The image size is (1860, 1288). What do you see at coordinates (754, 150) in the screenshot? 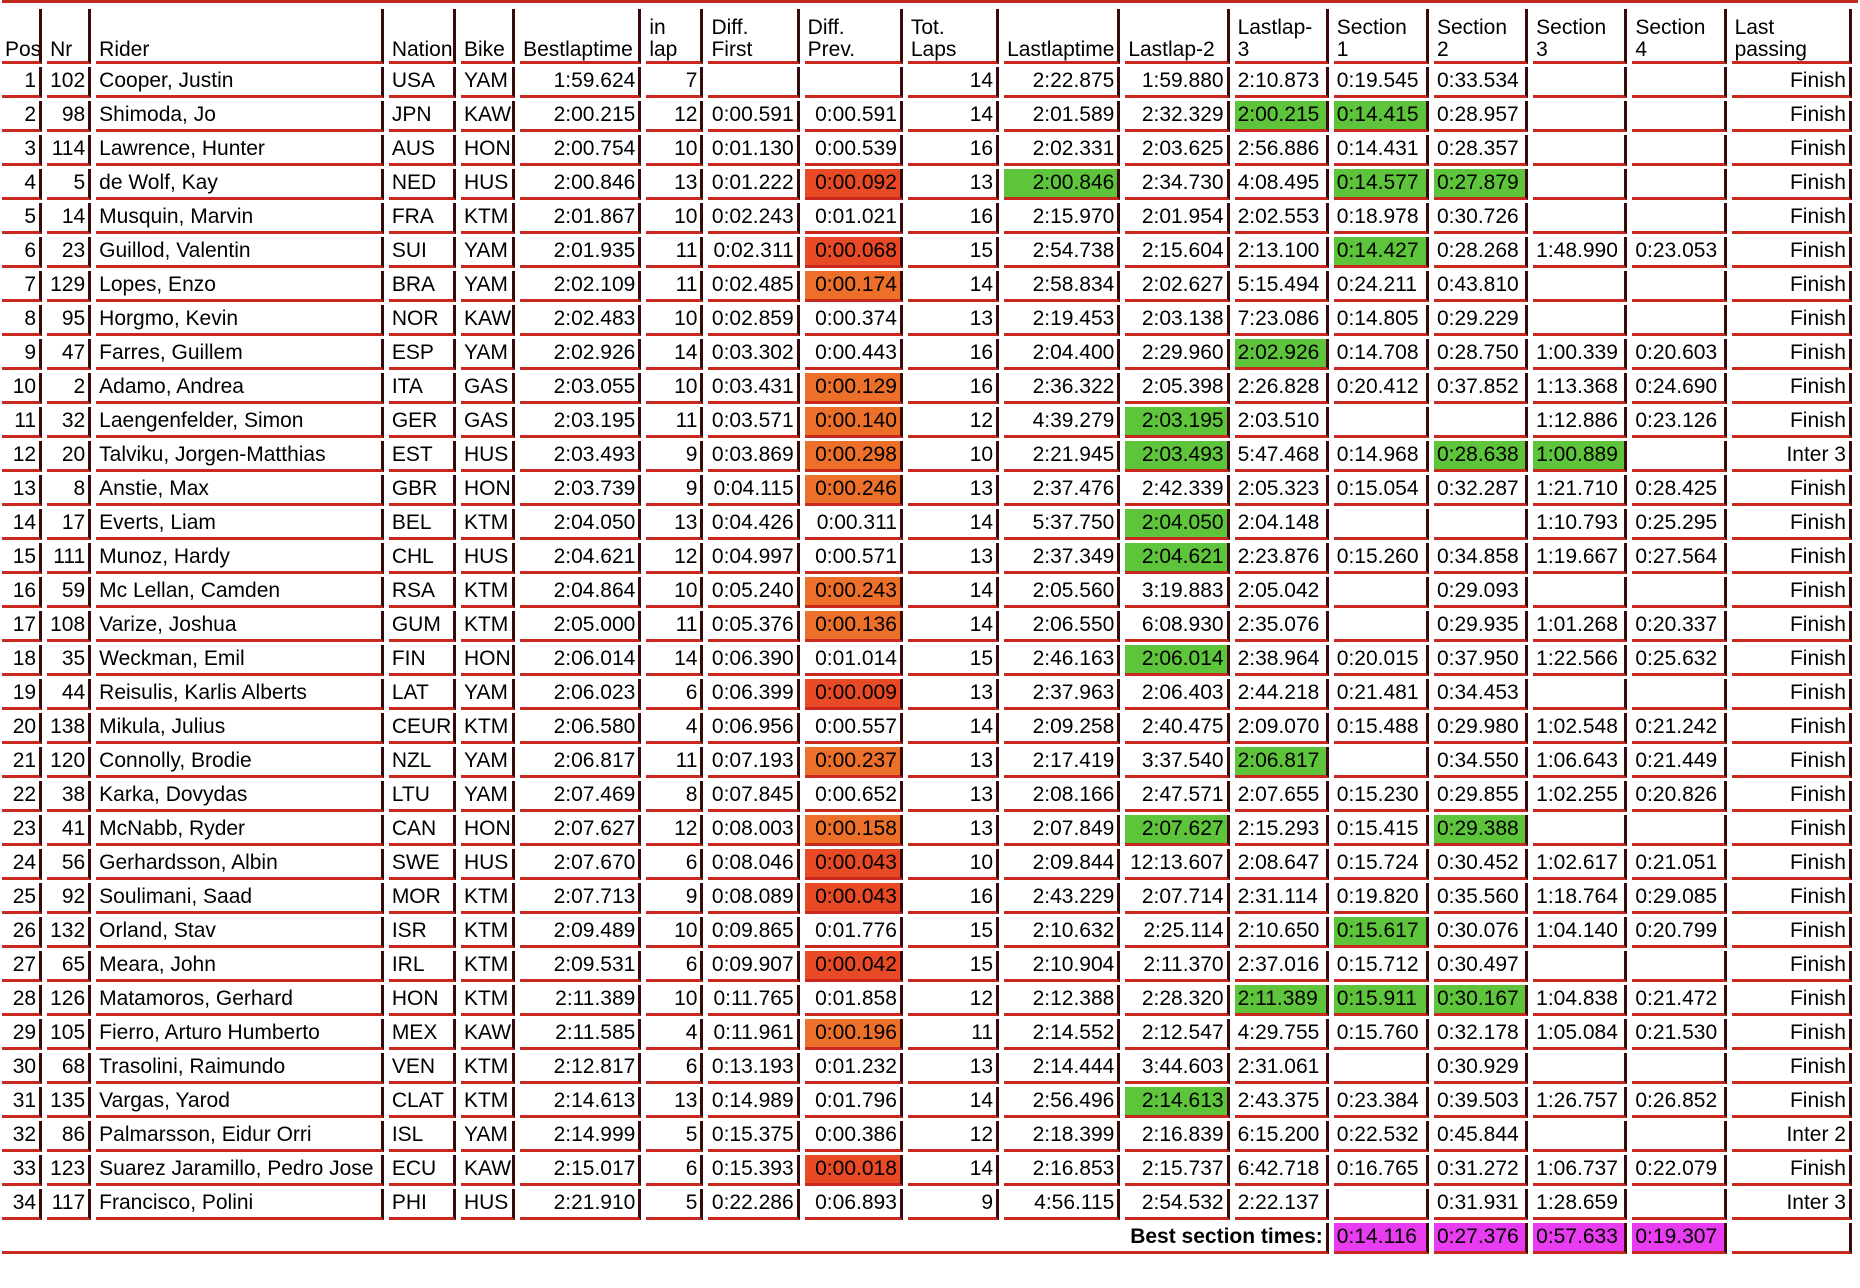
I see `cell-diff-first: 0:01.130` at bounding box center [754, 150].